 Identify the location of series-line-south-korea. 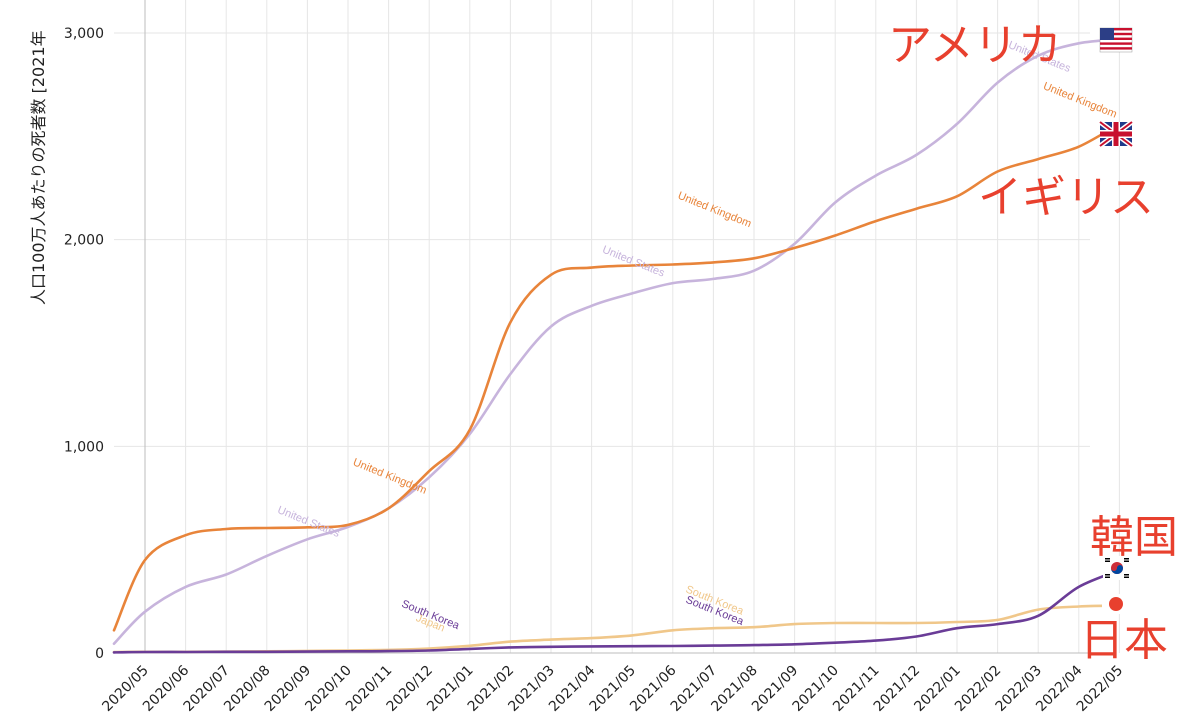
(616, 611).